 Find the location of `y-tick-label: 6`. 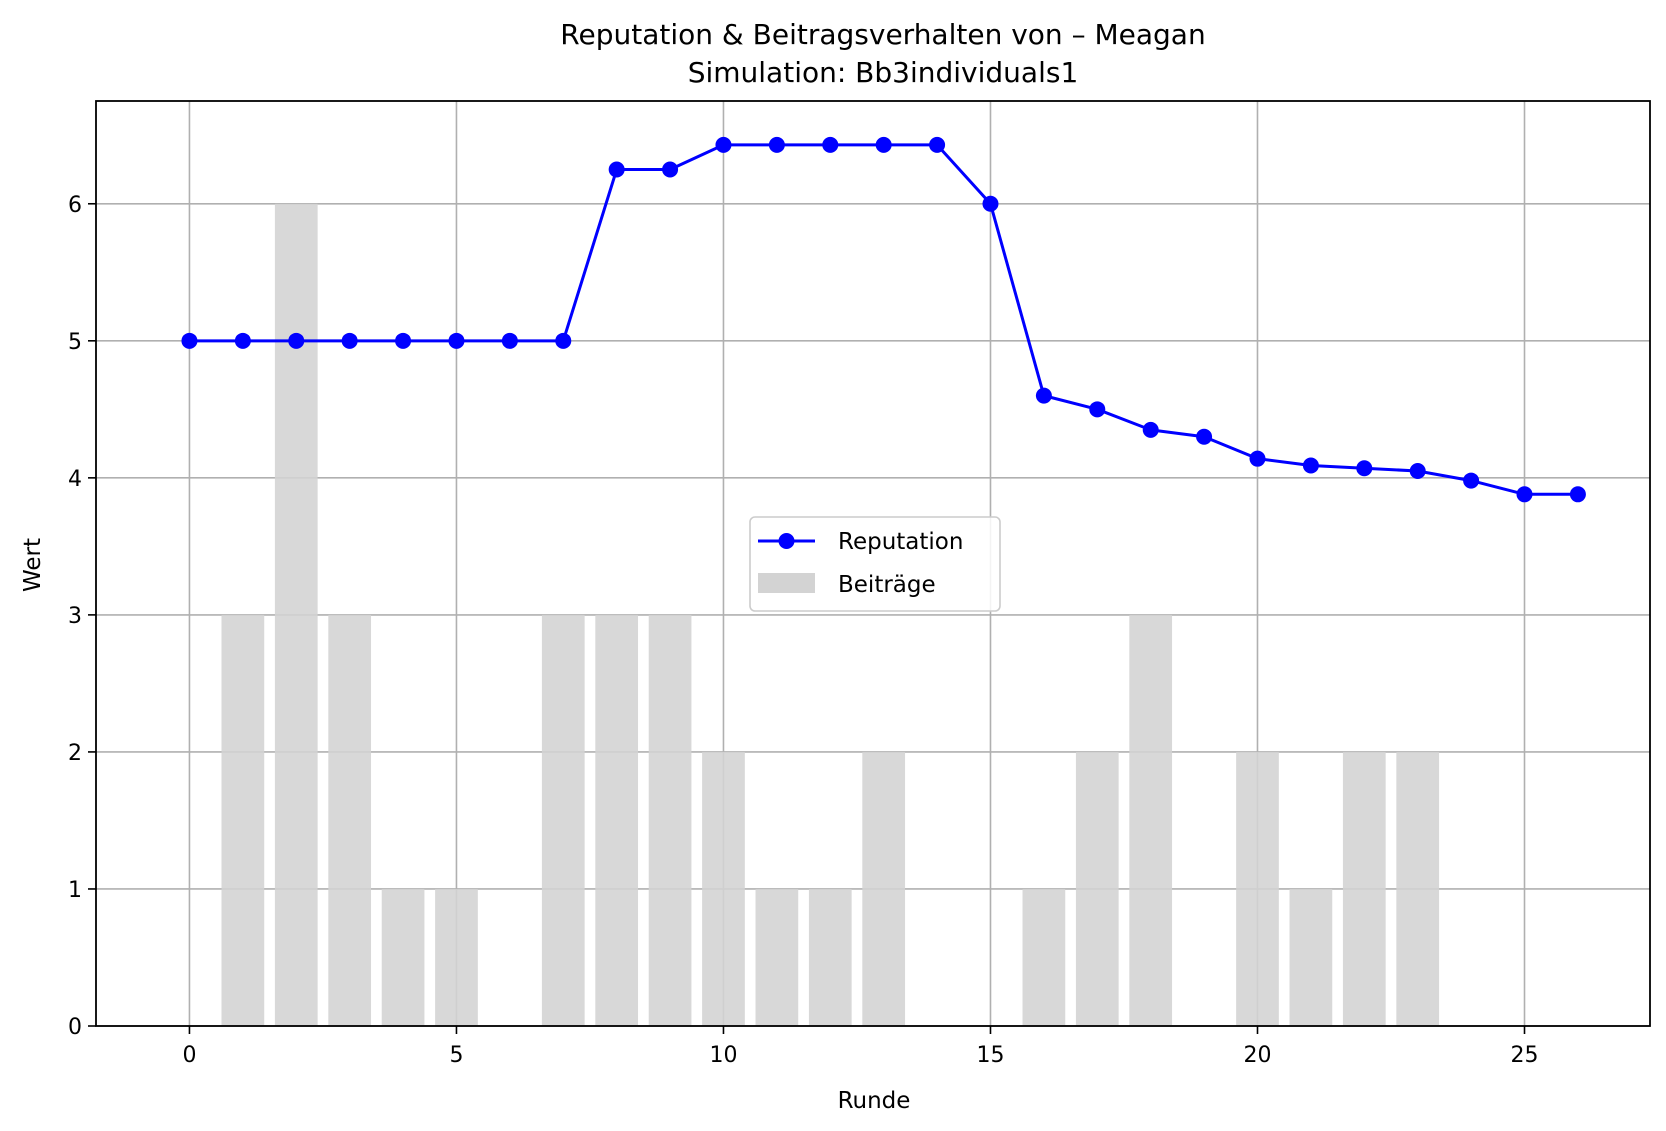

y-tick-label: 6 is located at coordinates (75, 205).